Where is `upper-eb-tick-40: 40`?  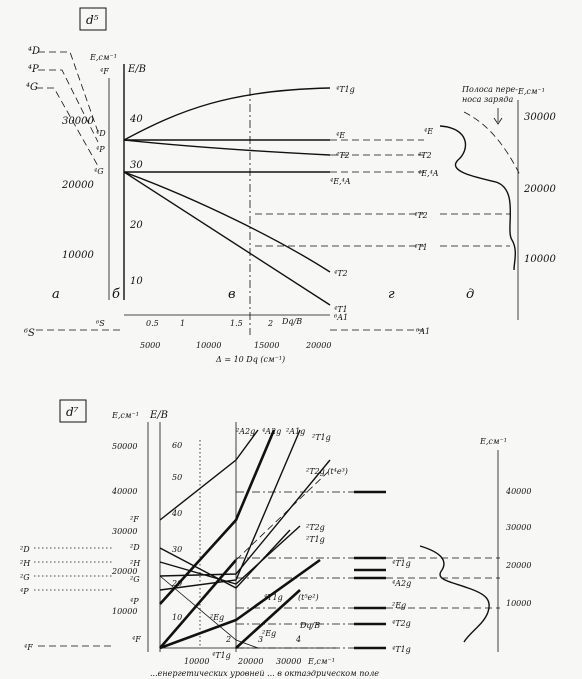 upper-eb-tick-40: 40 is located at coordinates (136, 119).